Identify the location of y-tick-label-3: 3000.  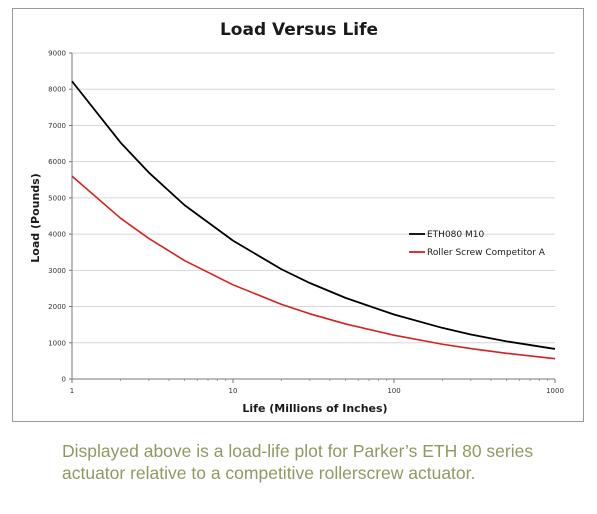
(57, 271).